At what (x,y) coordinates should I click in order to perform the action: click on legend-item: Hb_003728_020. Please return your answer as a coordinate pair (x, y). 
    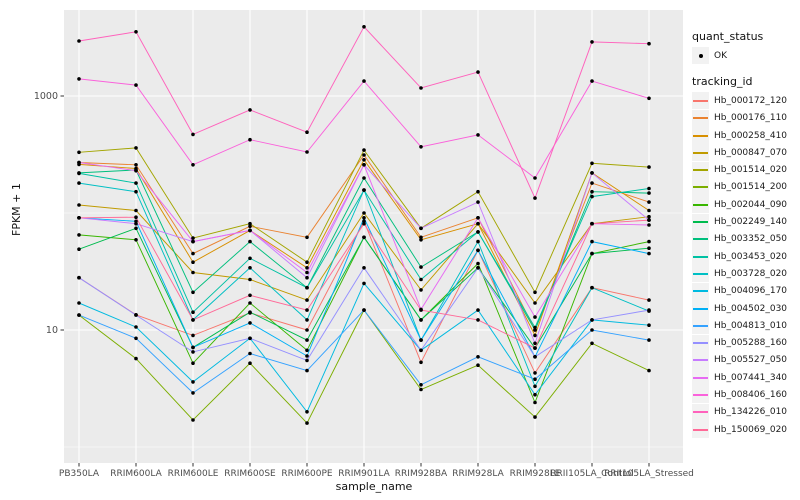
    Looking at the image, I should click on (745, 274).